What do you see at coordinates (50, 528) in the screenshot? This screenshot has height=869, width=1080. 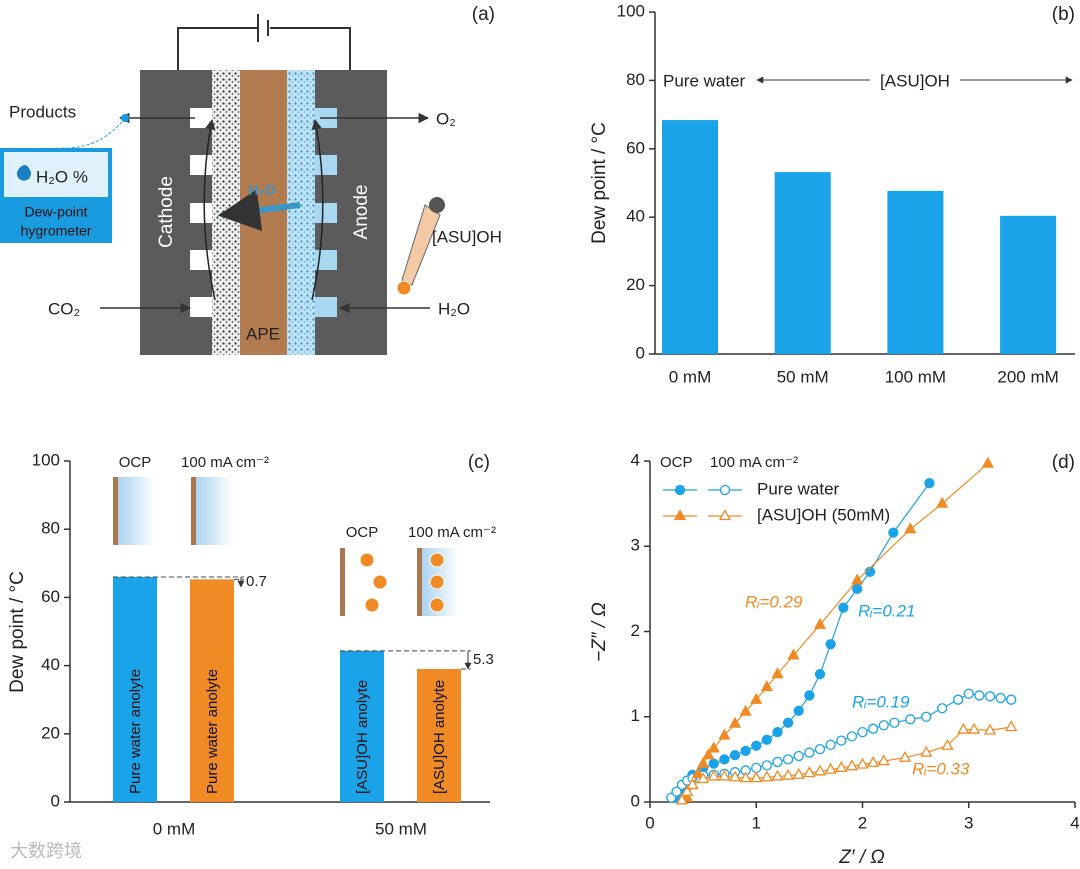 I see `y-tick-label: 80` at bounding box center [50, 528].